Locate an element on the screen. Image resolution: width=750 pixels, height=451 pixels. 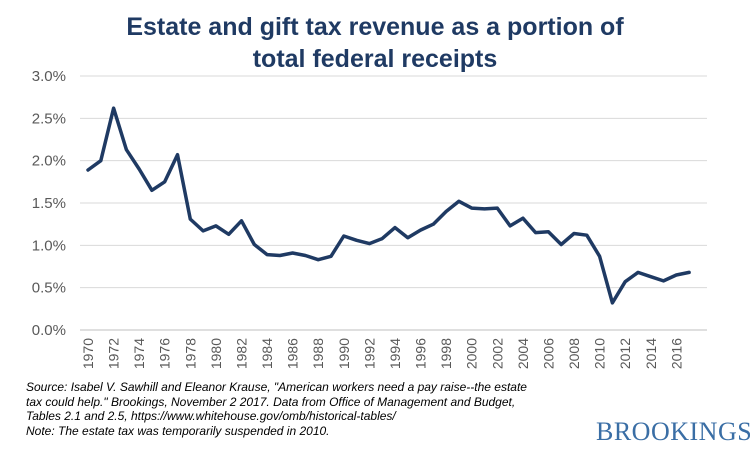
x-tick-label: 1972 is located at coordinates (114, 353).